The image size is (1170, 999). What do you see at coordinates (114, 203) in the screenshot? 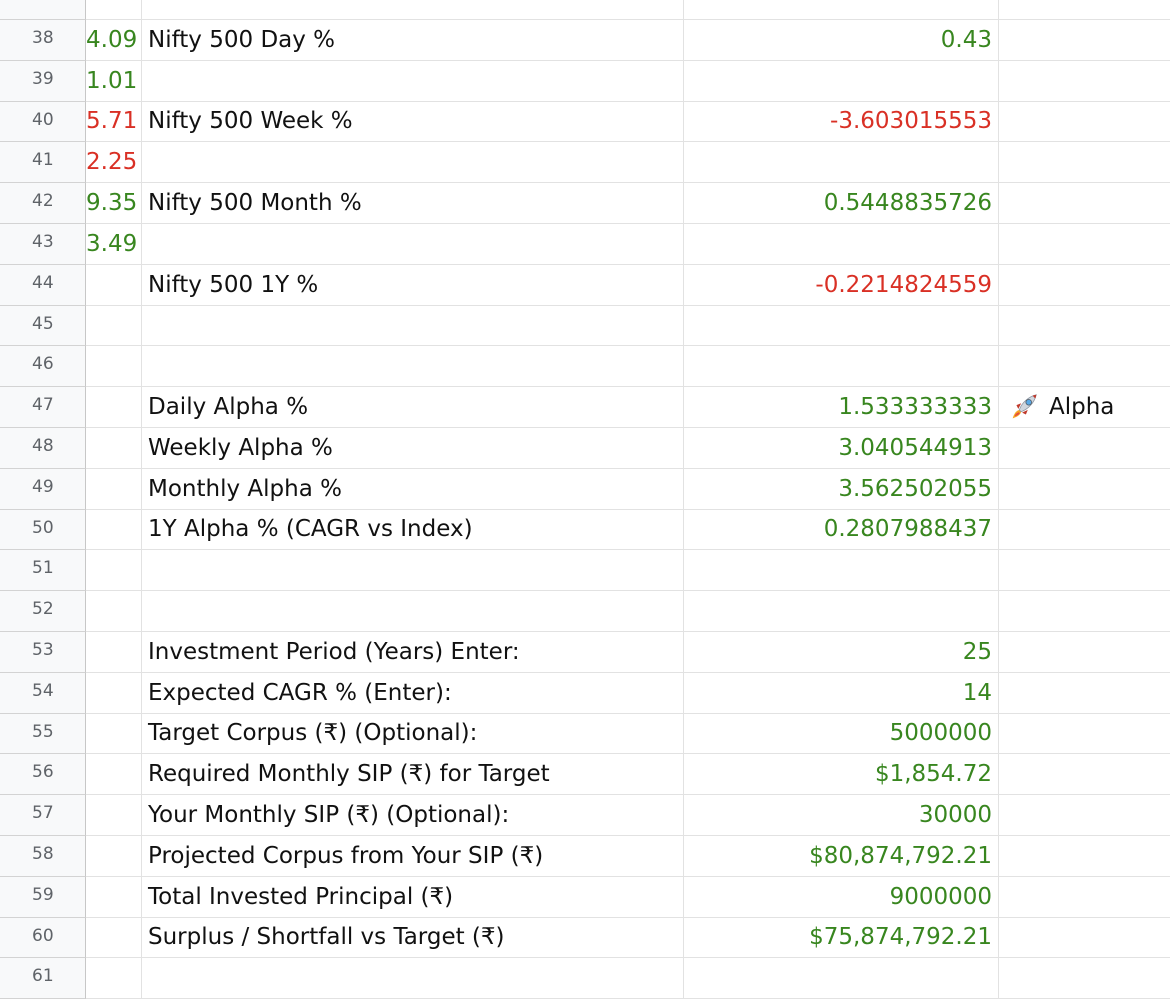
I see `cell-col-a: 9.35` at bounding box center [114, 203].